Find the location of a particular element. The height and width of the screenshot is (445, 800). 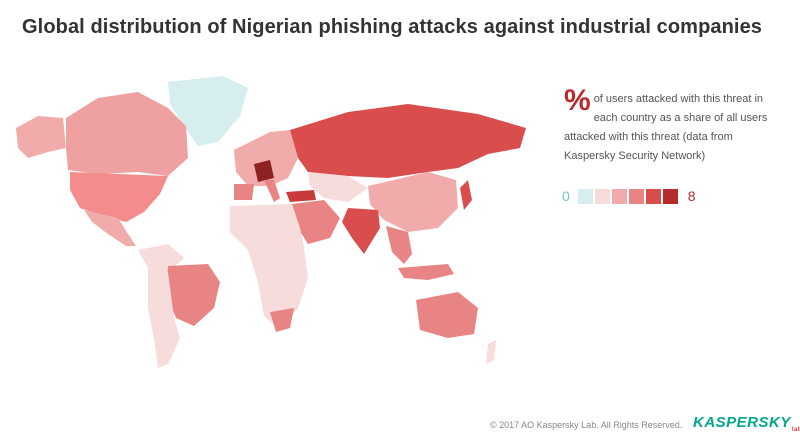

kaspersky-logo: KASPERSKYlab is located at coordinates (746, 423).